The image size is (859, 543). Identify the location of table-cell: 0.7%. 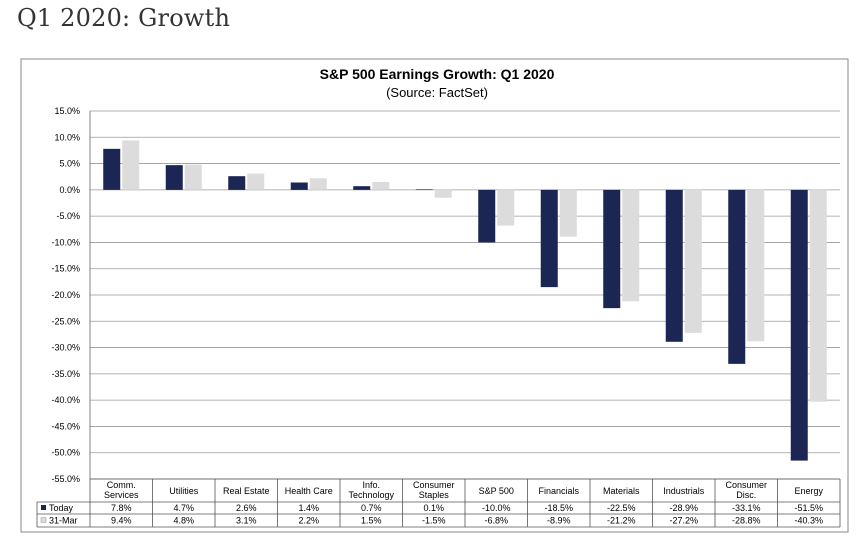
(371, 508).